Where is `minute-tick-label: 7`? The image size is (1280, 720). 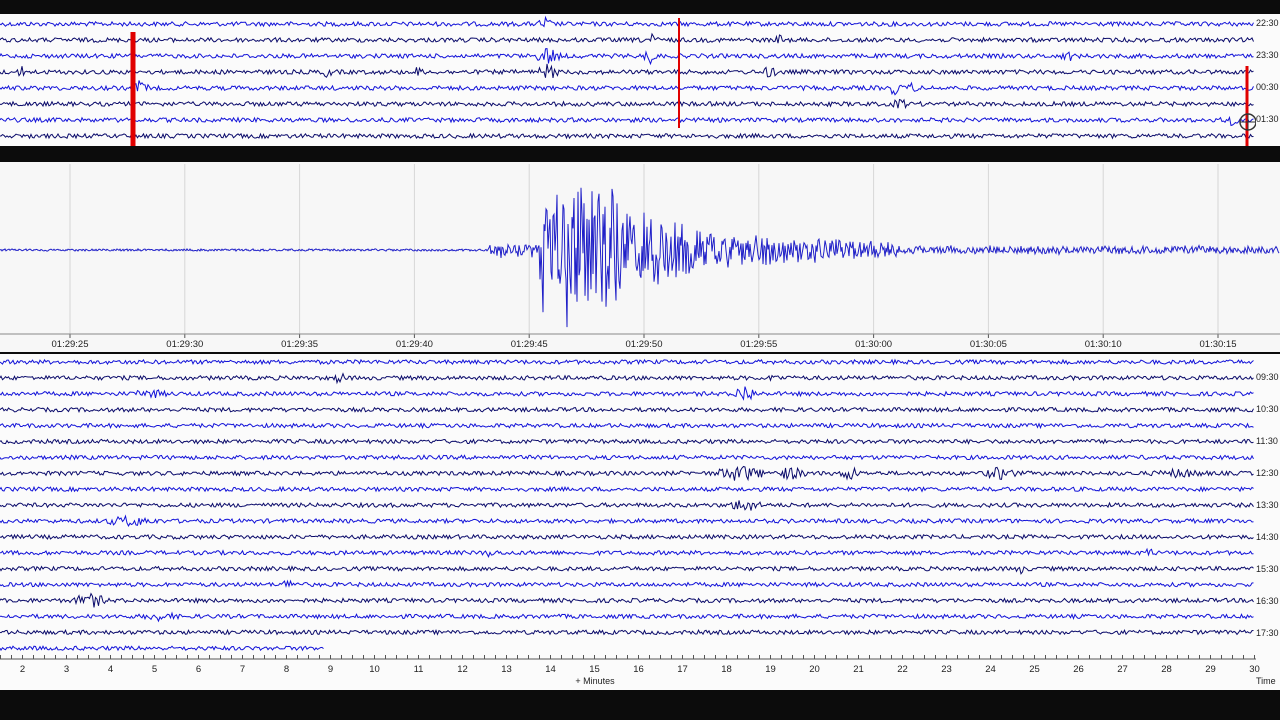 minute-tick-label: 7 is located at coordinates (242, 669).